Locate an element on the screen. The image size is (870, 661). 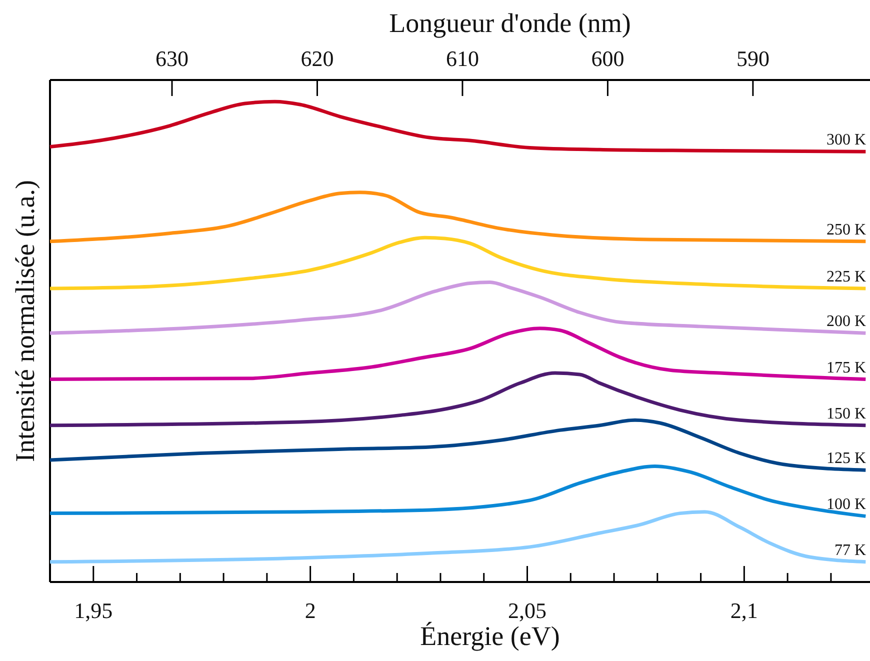
series-label: 300 K is located at coordinates (846, 140).